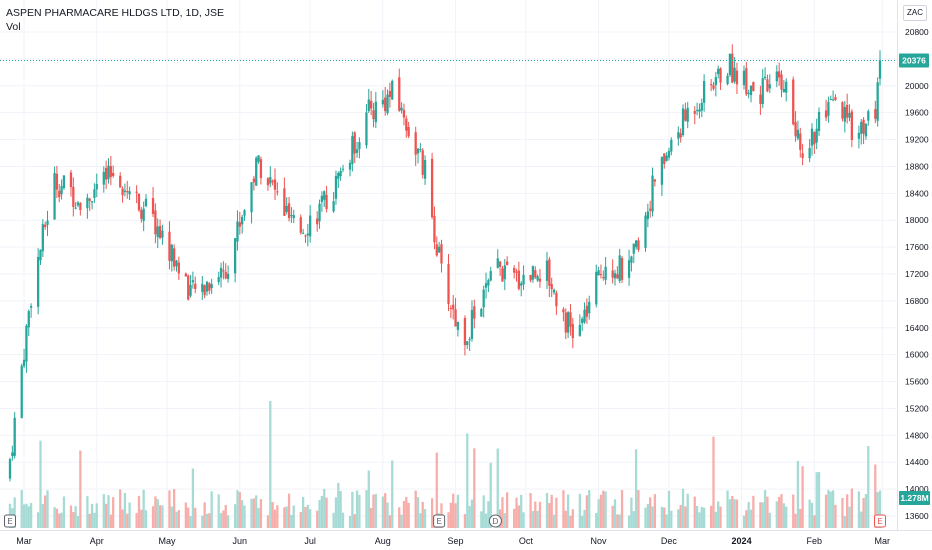 The height and width of the screenshot is (550, 932). Describe the element at coordinates (526, 541) in the screenshot. I see `time-tick-label: Oct` at that location.